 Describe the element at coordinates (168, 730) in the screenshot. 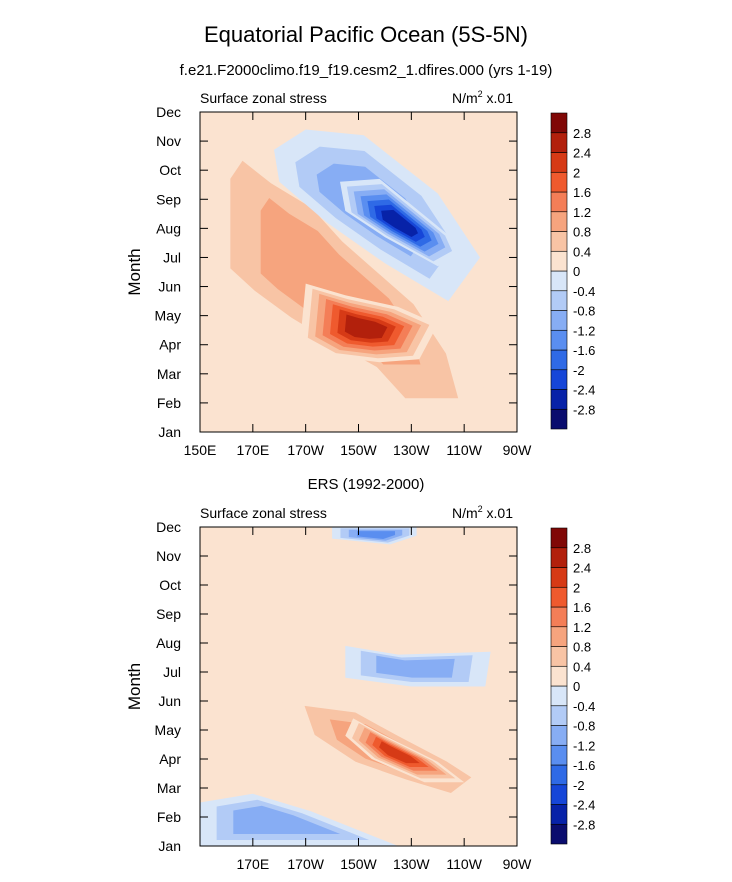

I see `y-tick-label: May` at that location.